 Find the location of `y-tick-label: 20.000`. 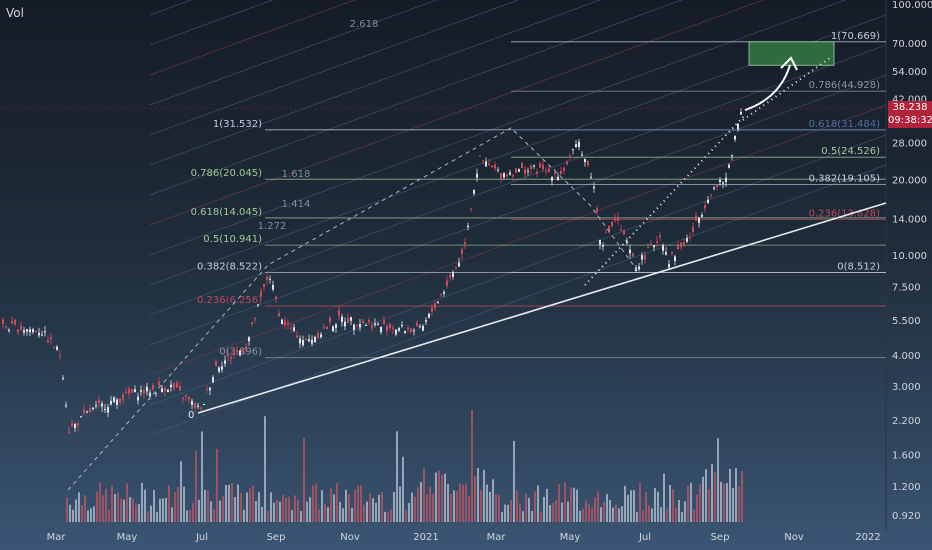

y-tick-label: 20.000 is located at coordinates (909, 180).